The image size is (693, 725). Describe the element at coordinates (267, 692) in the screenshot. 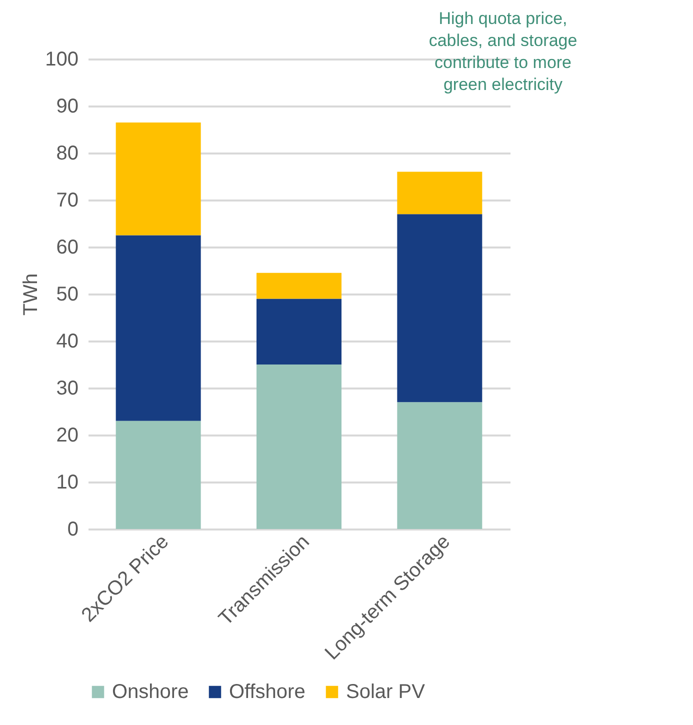

I see `legend-label: Offshore` at that location.